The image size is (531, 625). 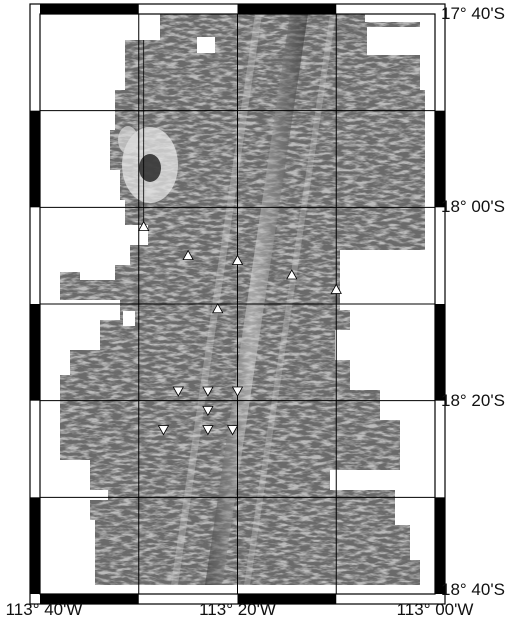 I want to click on seamount-crater, so click(x=150, y=168).